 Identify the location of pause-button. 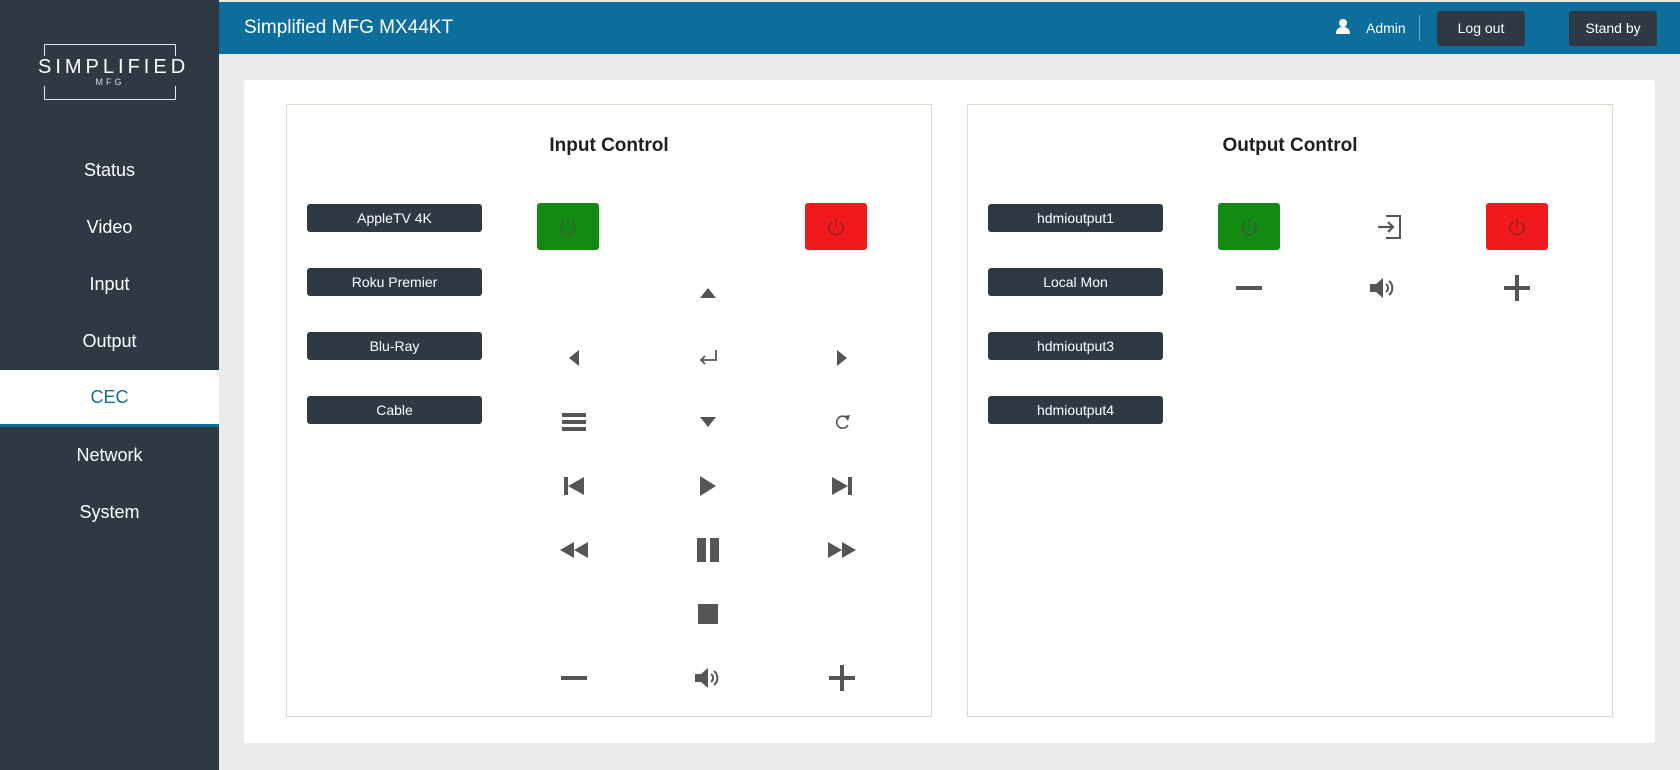
(708, 550).